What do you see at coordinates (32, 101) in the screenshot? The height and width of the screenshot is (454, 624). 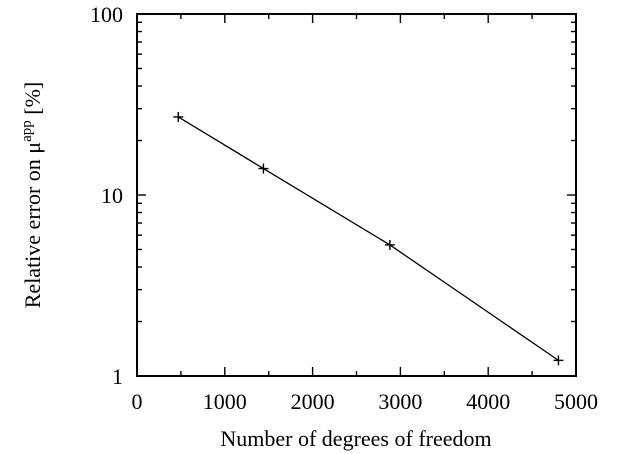 I see `y-axis-label-unit: [%]` at bounding box center [32, 101].